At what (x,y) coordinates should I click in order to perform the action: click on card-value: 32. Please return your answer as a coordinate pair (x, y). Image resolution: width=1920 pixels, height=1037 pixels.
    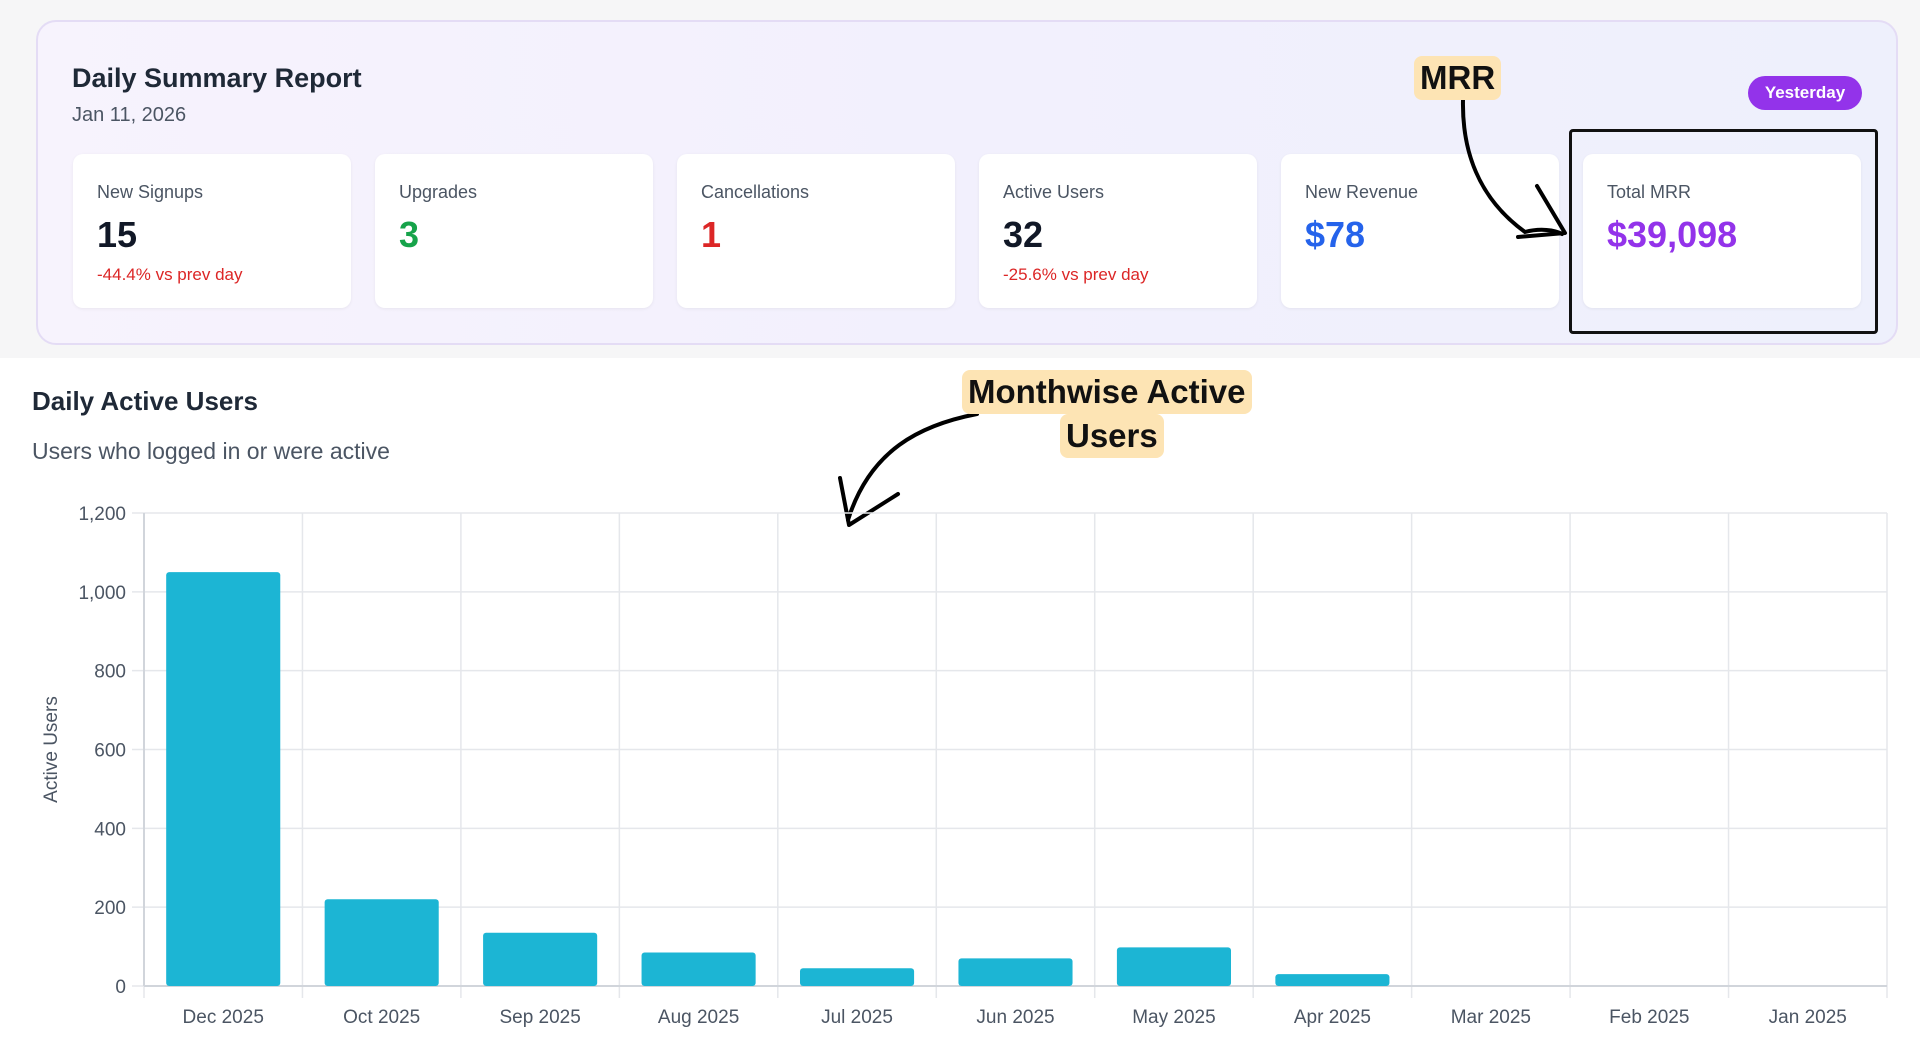
    Looking at the image, I should click on (1023, 234).